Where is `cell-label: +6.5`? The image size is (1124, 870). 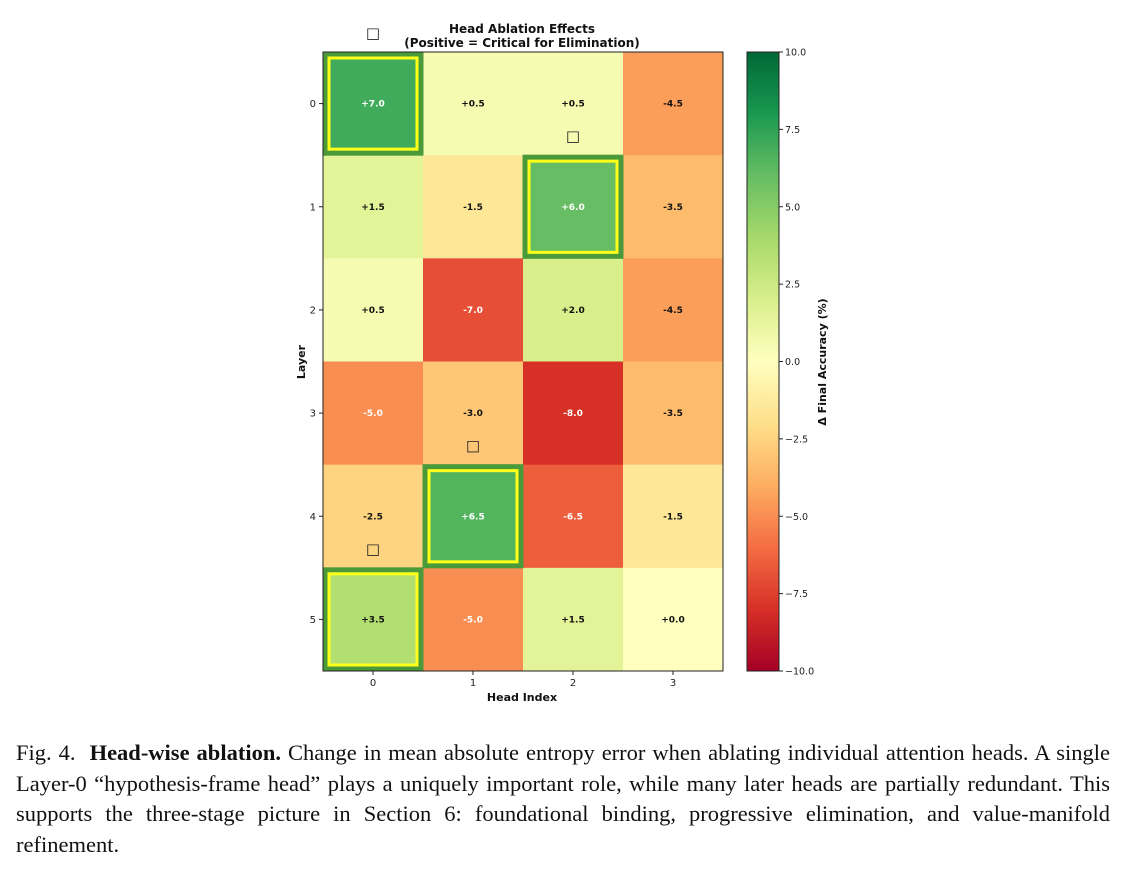
cell-label: +6.5 is located at coordinates (472, 517).